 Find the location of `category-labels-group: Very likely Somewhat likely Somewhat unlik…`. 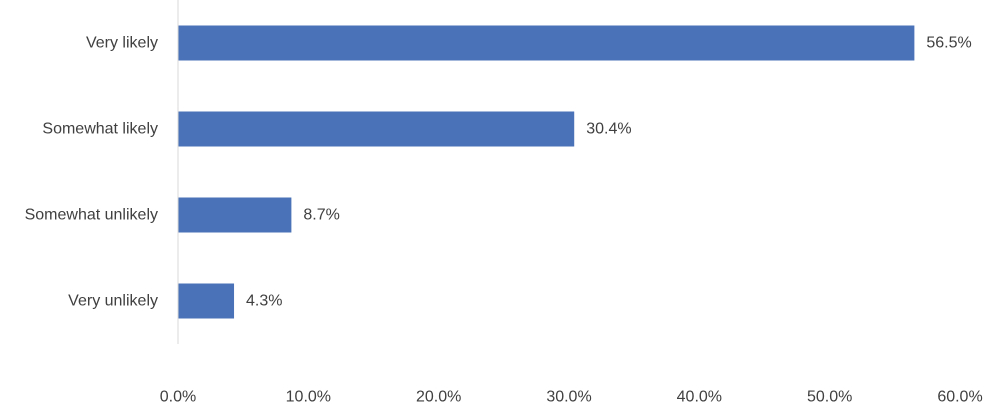

category-labels-group: Very likely Somewhat likely Somewhat unlik… is located at coordinates (91, 172).